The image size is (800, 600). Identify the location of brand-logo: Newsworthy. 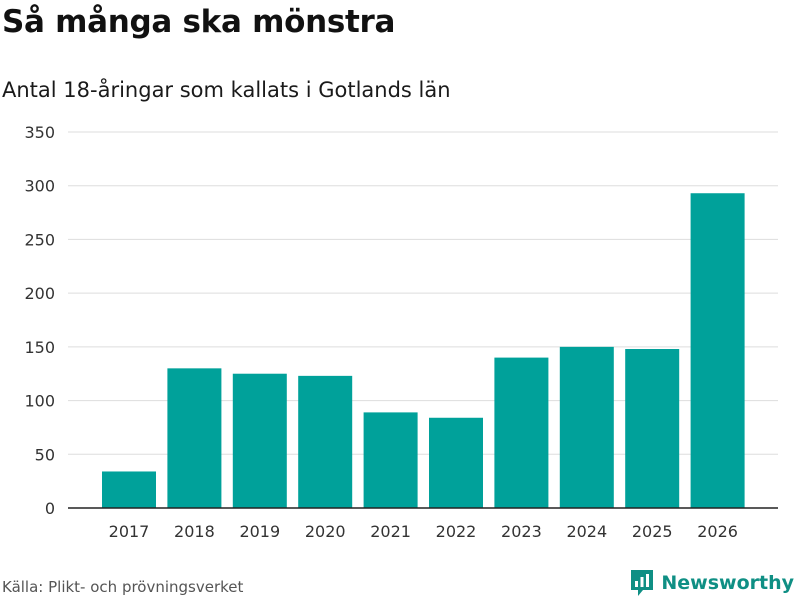
(711, 583).